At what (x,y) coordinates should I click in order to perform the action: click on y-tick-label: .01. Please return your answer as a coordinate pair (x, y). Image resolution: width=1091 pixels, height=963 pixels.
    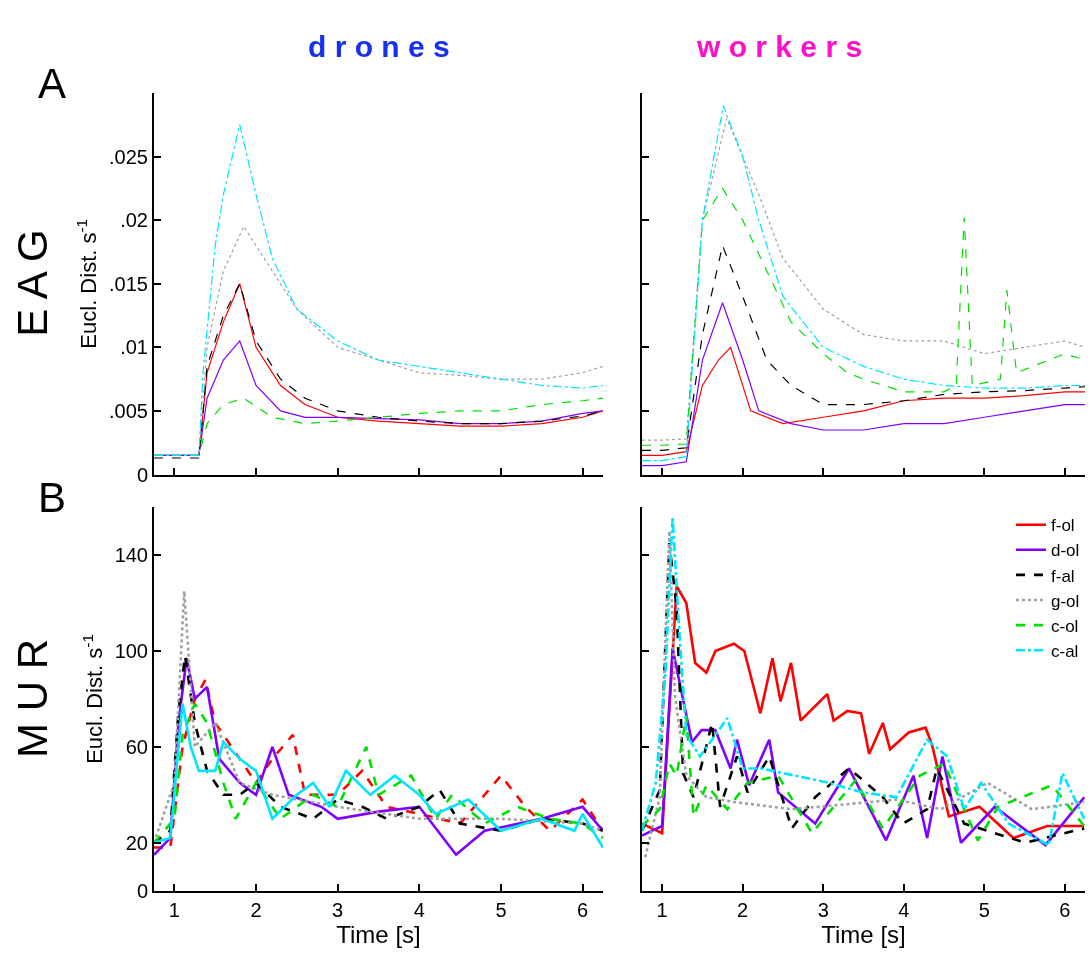
    Looking at the image, I should click on (134, 347).